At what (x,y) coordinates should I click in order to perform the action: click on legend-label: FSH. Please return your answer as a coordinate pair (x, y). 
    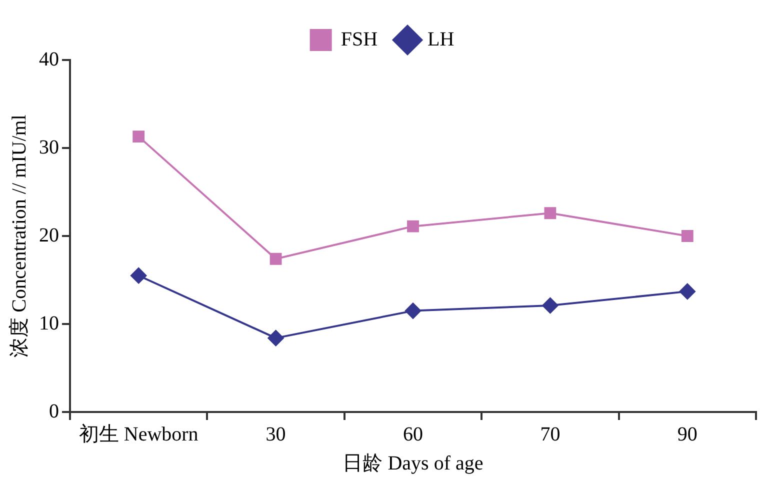
    Looking at the image, I should click on (359, 39).